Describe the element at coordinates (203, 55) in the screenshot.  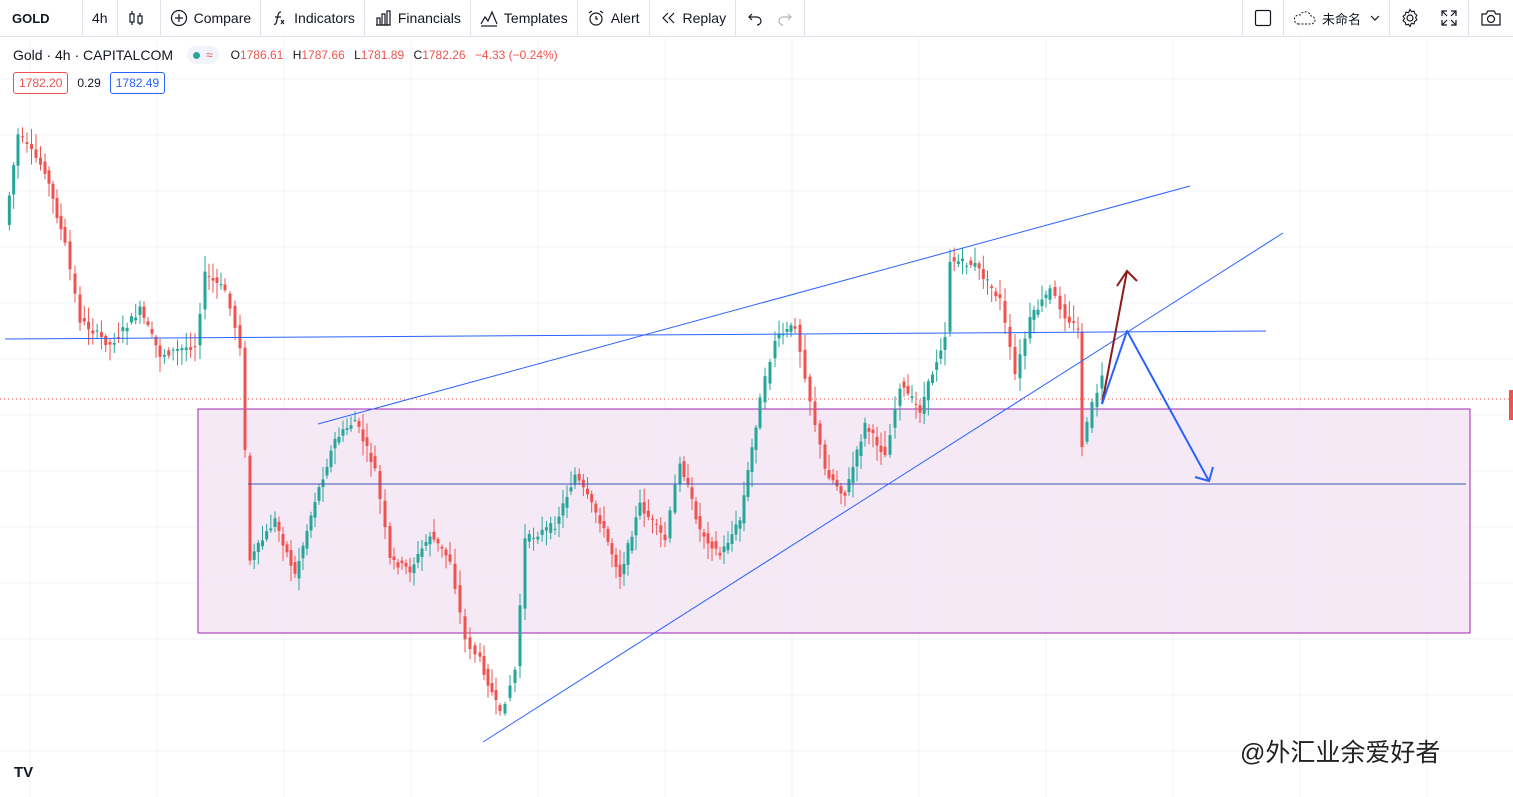
I see `market-status-pill: ≈` at that location.